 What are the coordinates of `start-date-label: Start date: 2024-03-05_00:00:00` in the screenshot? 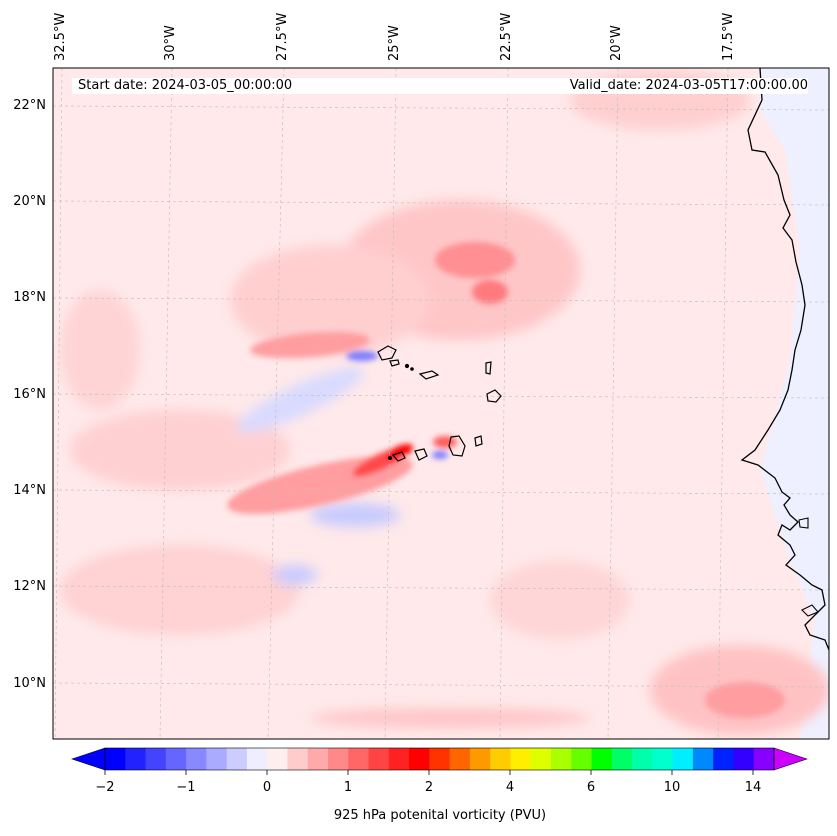 It's located at (215, 86).